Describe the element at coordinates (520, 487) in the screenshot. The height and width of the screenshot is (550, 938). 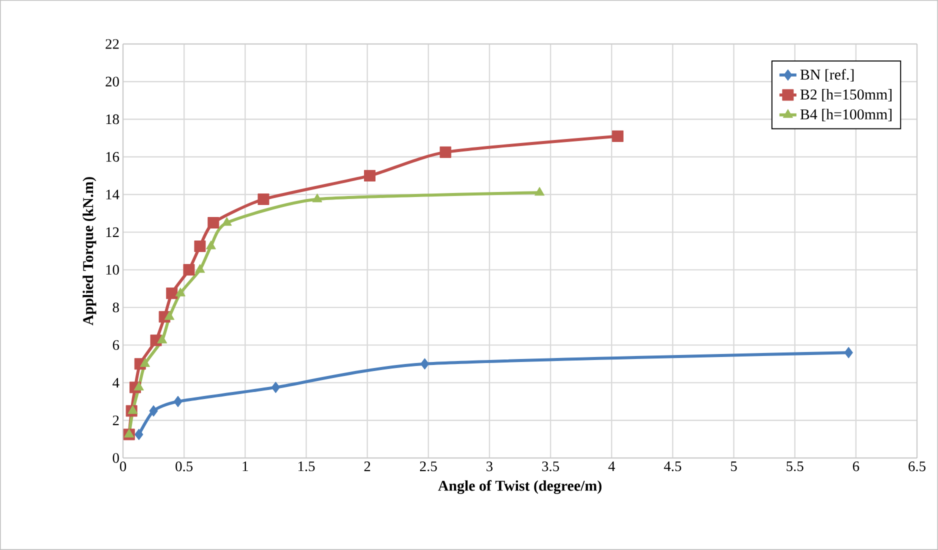
I see `x-axis-title: Angle of Twist (degree/m)` at that location.